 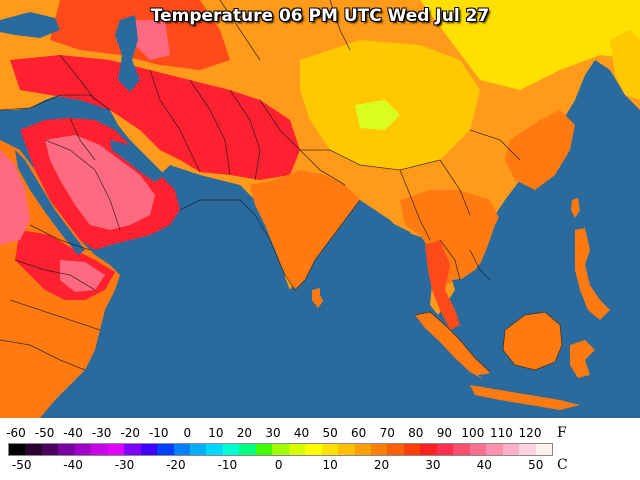 What do you see at coordinates (416, 433) in the screenshot?
I see `fahrenheit-label: 80` at bounding box center [416, 433].